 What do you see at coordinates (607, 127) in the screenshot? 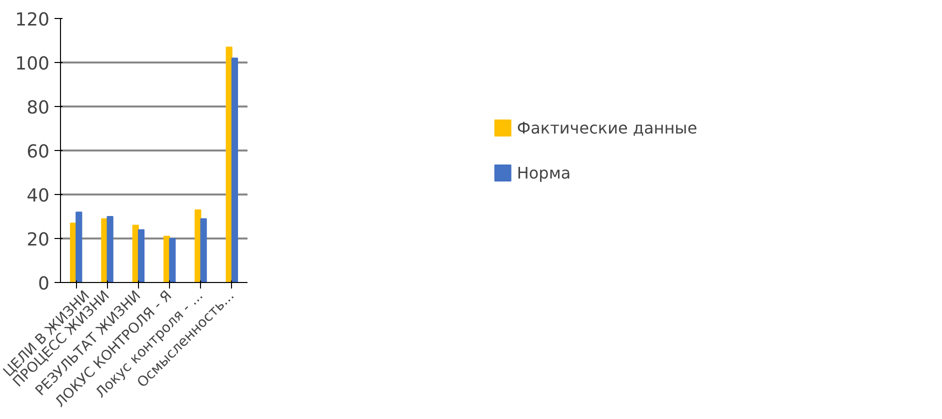
I see `legend-label: Фактические данные` at bounding box center [607, 127].